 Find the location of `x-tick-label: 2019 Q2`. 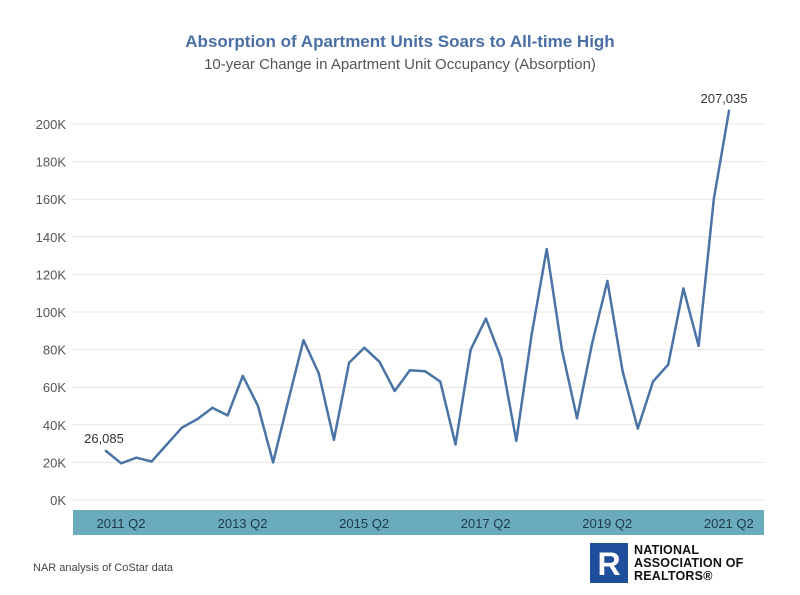

x-tick-label: 2019 Q2 is located at coordinates (607, 523).